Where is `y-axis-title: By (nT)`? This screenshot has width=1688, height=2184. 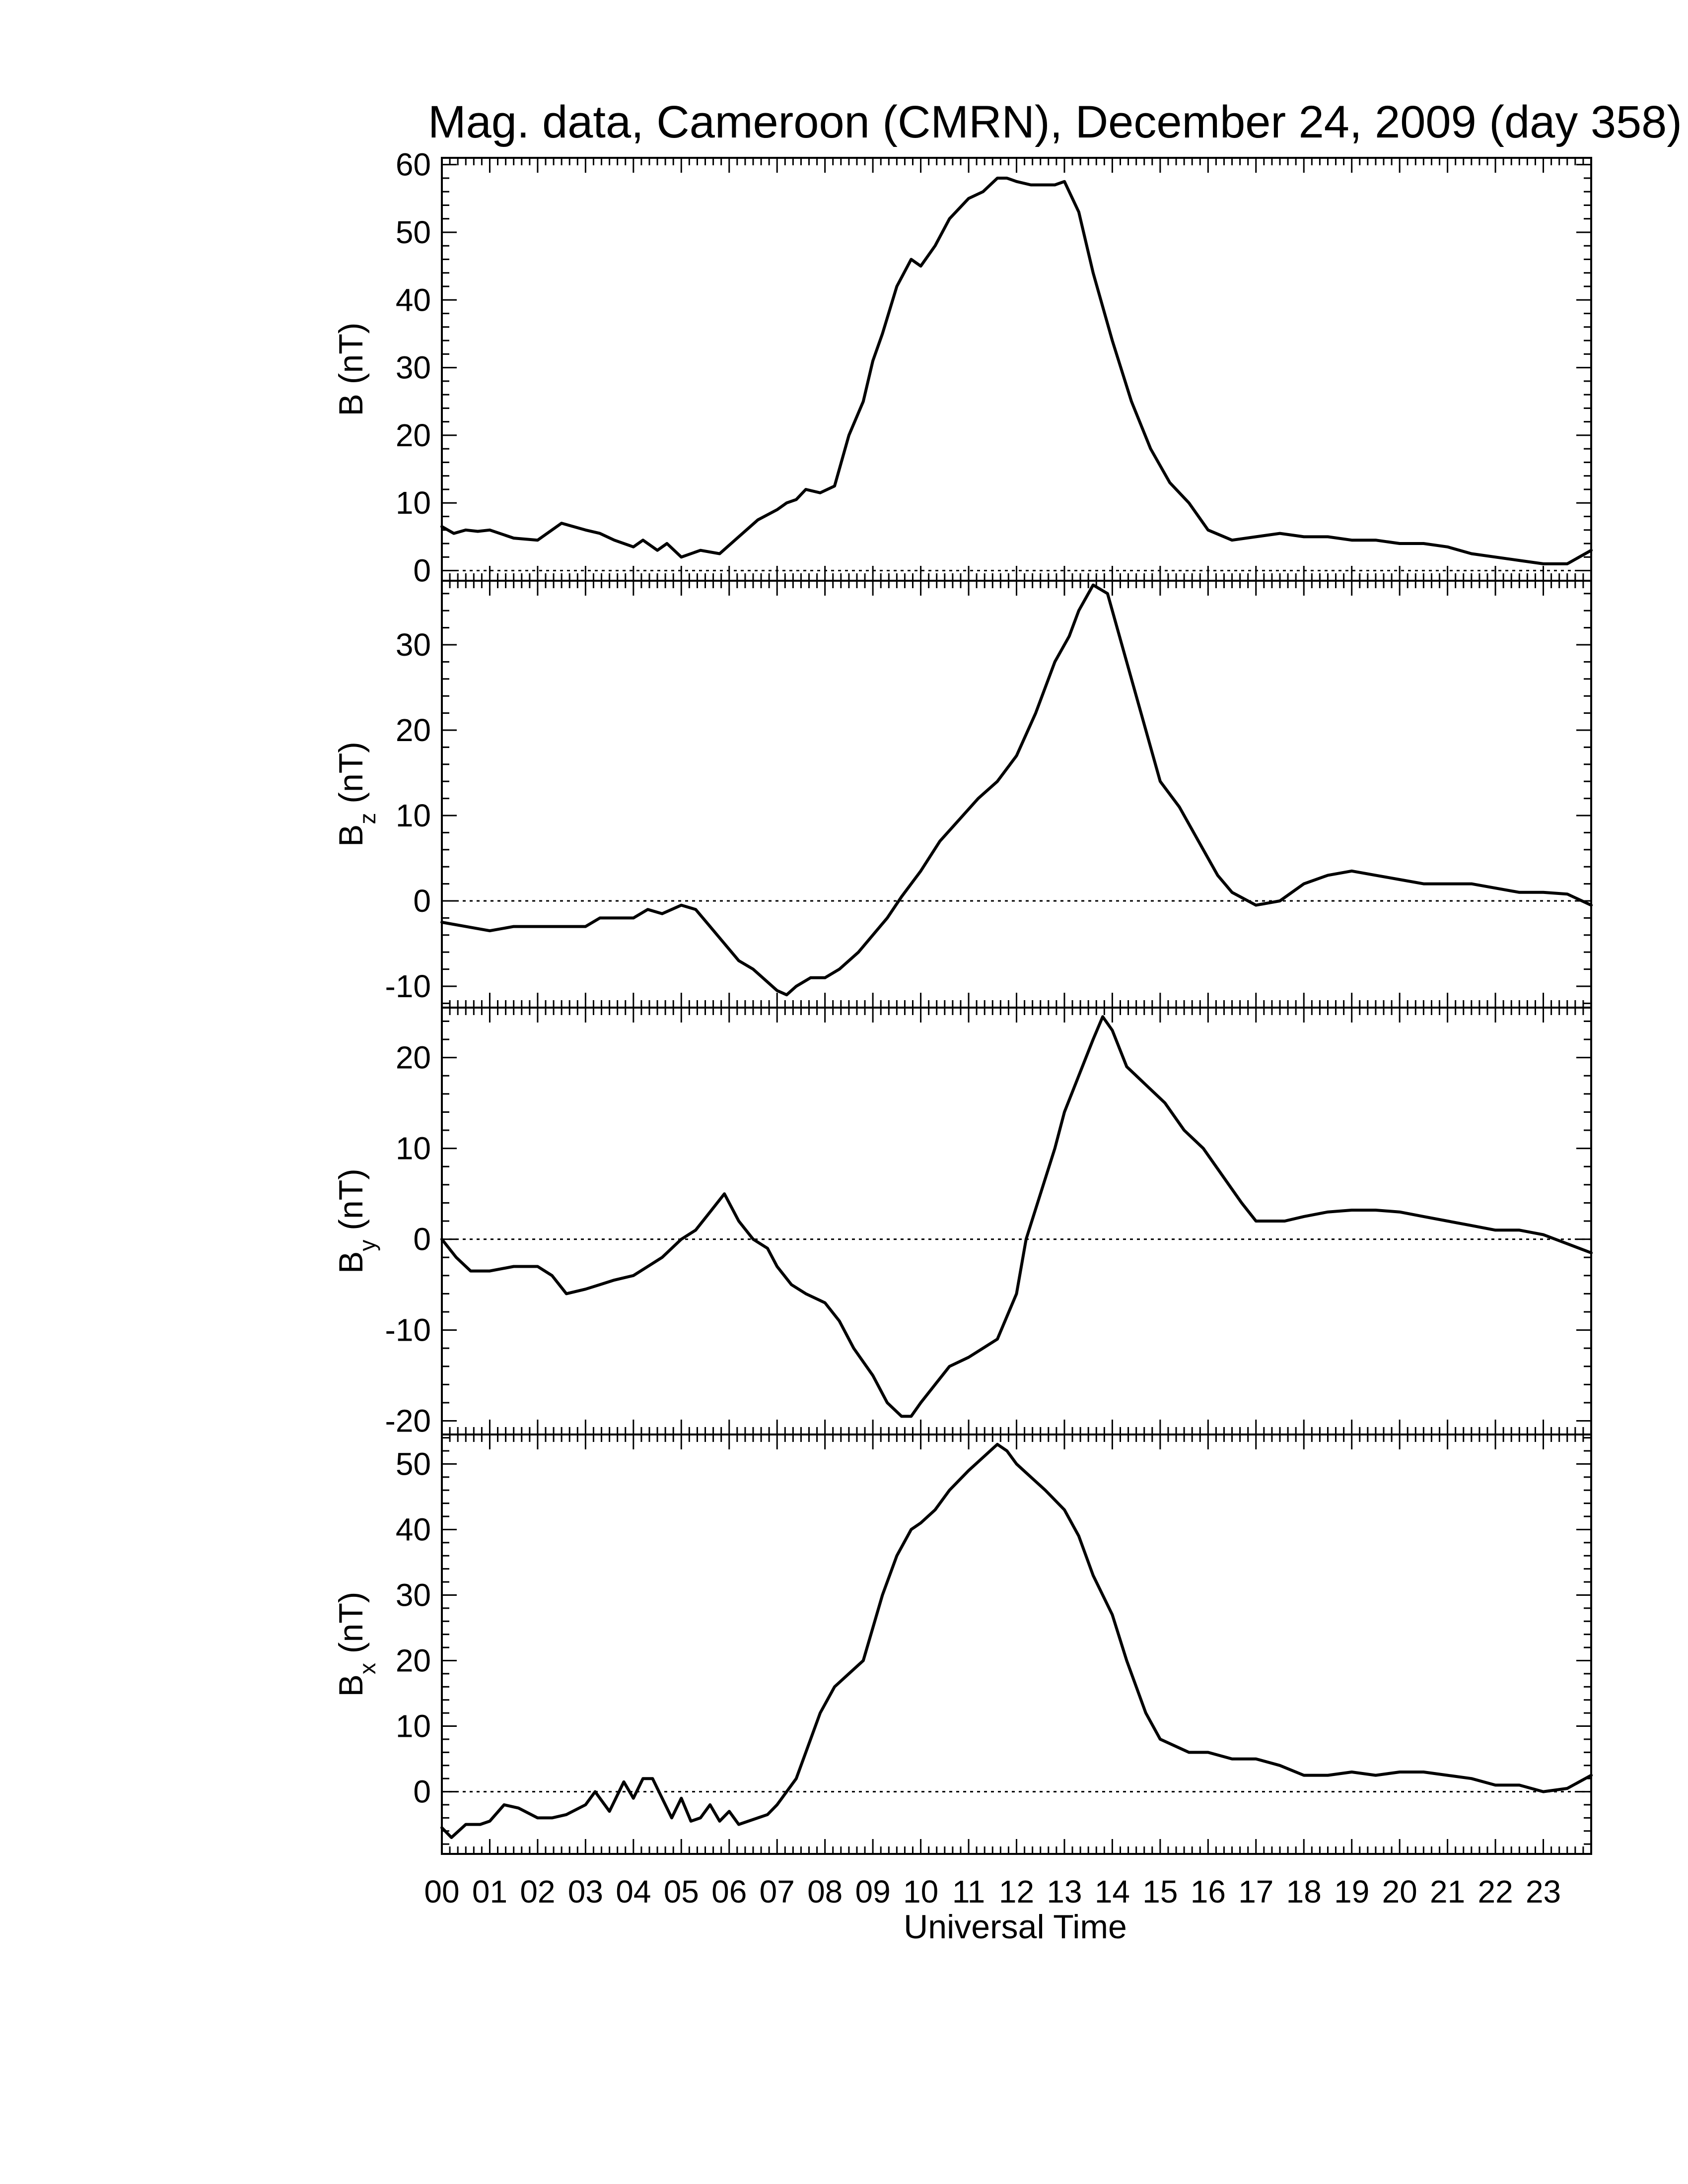
y-axis-title: By (nT) is located at coordinates (356, 1221).